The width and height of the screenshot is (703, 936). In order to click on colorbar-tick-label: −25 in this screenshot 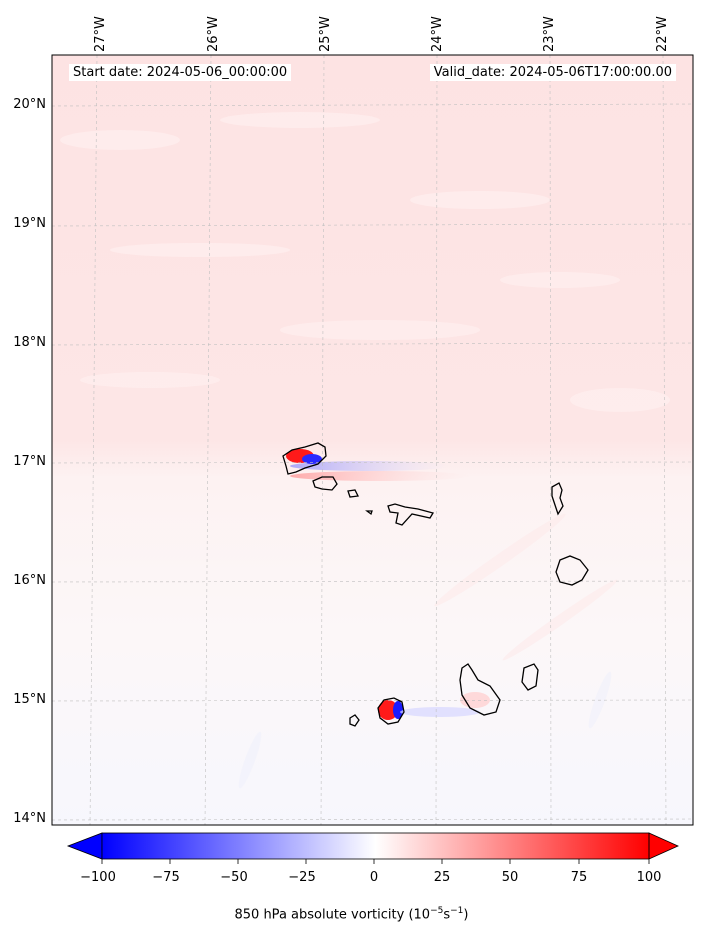, I will do `click(302, 877)`.